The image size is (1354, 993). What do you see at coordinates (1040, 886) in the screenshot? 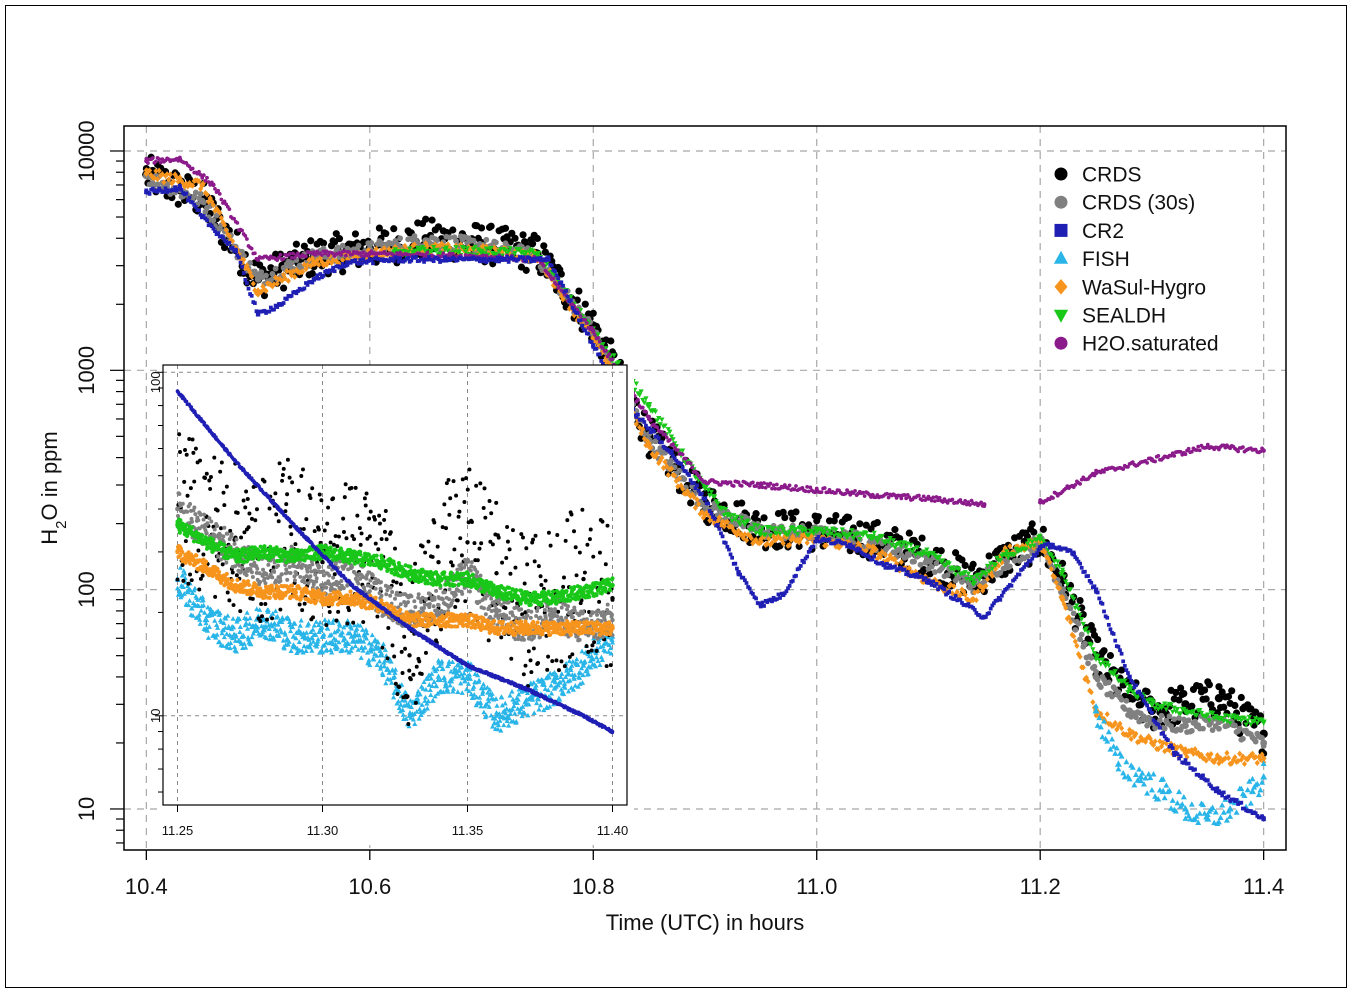
I see `x-tick-label: 11.2` at bounding box center [1040, 886].